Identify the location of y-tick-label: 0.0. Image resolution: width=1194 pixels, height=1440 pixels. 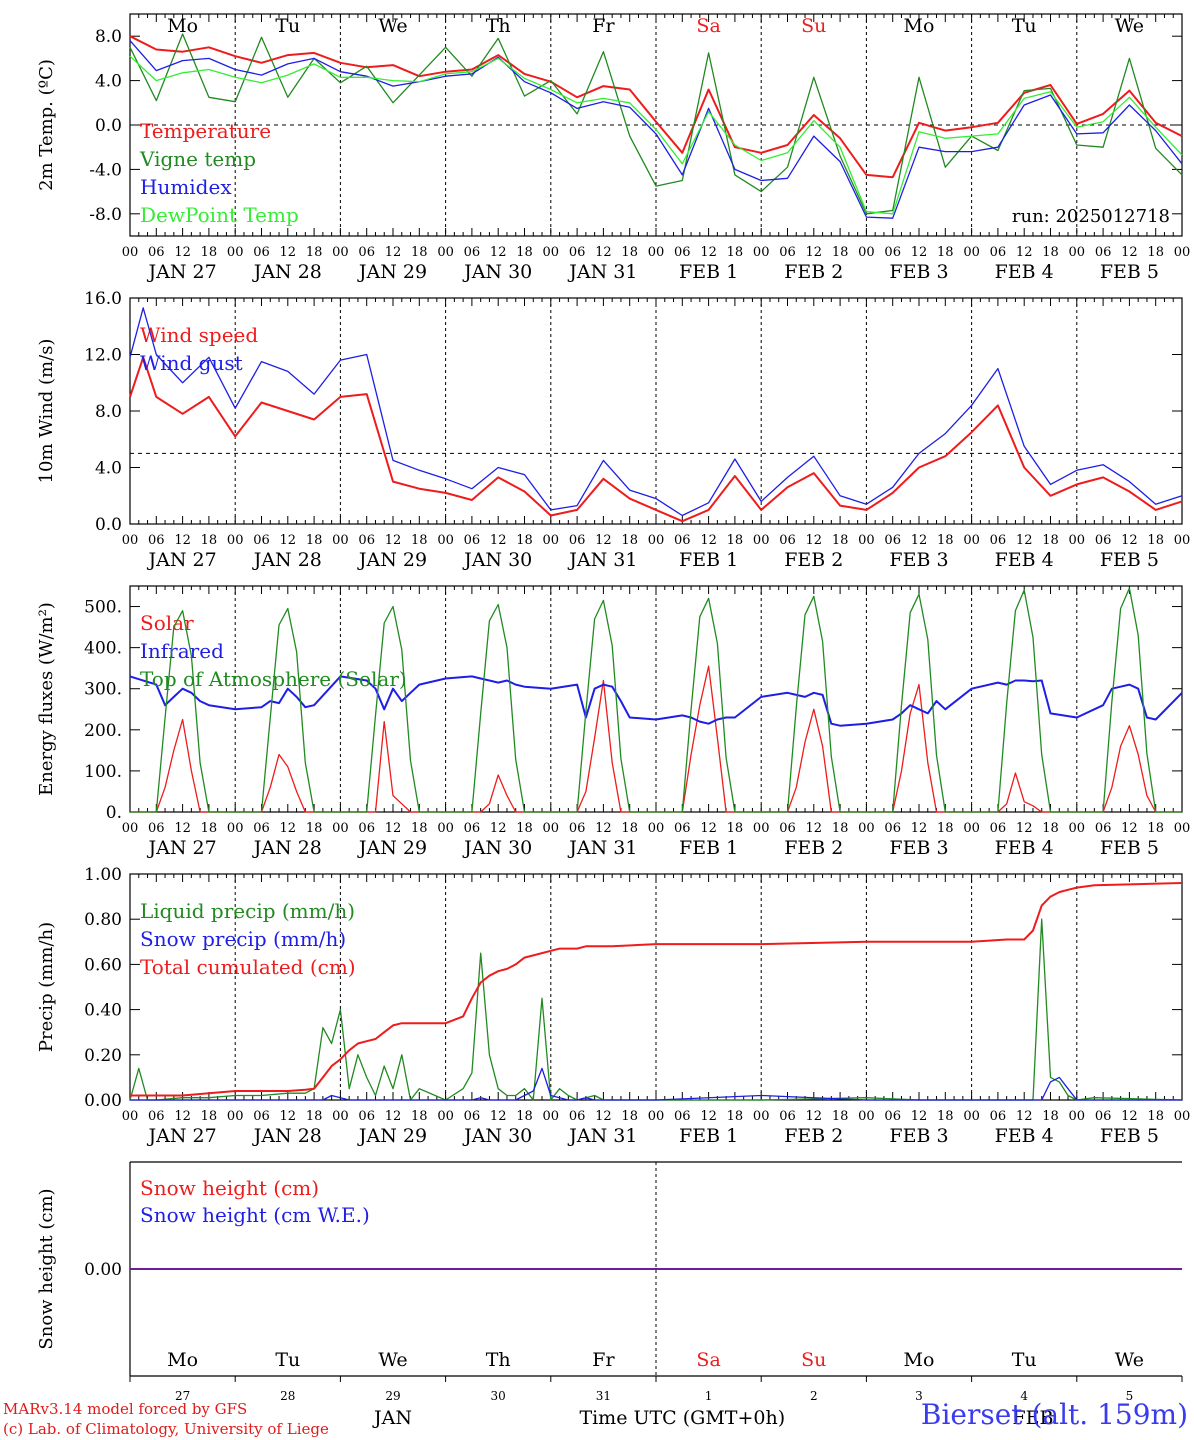
(108, 126).